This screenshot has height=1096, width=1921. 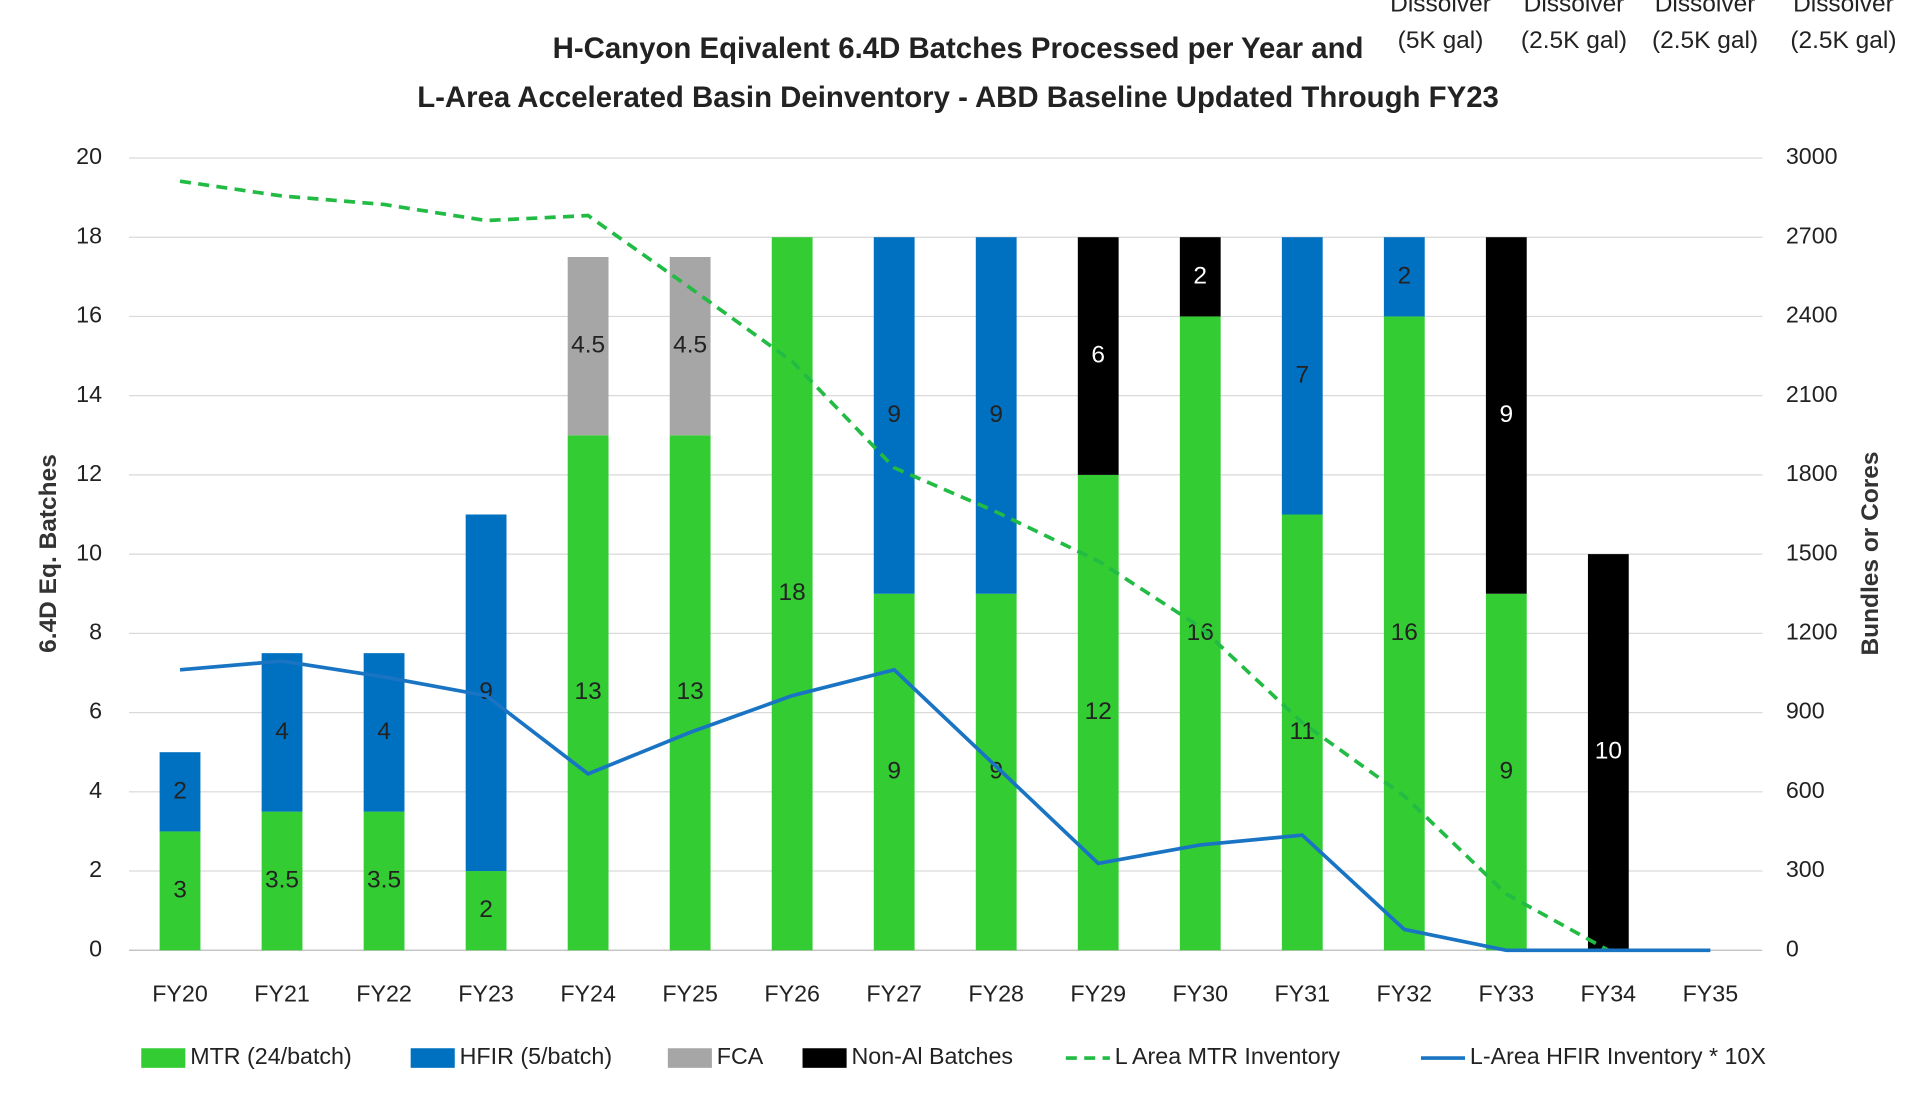 What do you see at coordinates (282, 994) in the screenshot?
I see `x-tick-label: FY21` at bounding box center [282, 994].